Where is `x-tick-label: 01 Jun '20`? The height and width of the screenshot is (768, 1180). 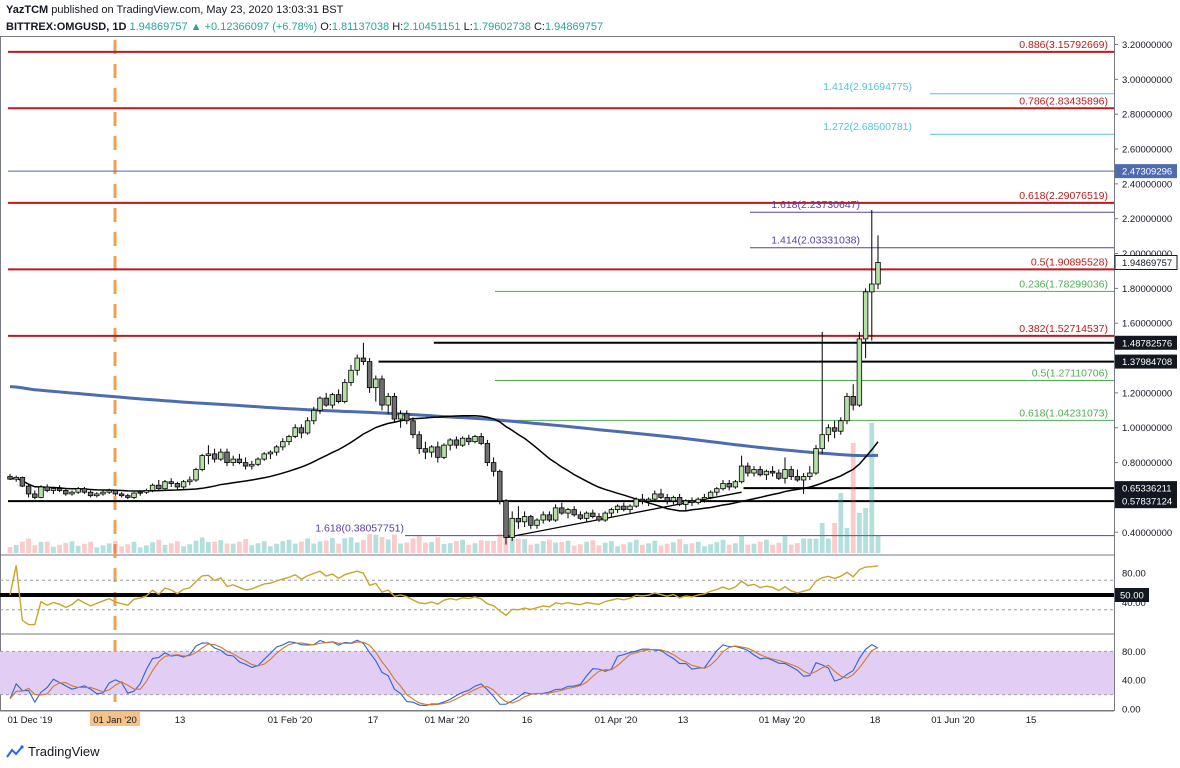 x-tick-label: 01 Jun '20 is located at coordinates (953, 720).